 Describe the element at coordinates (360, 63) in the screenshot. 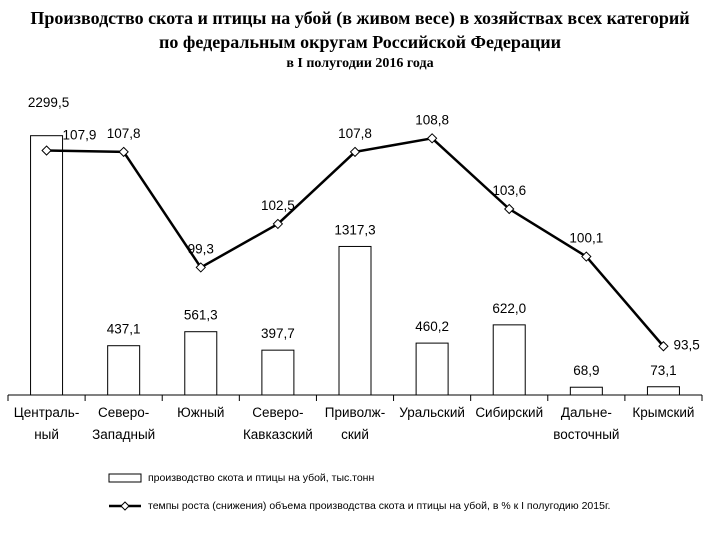

I see `chart-subtitle: в I полугодии 2016 года` at that location.